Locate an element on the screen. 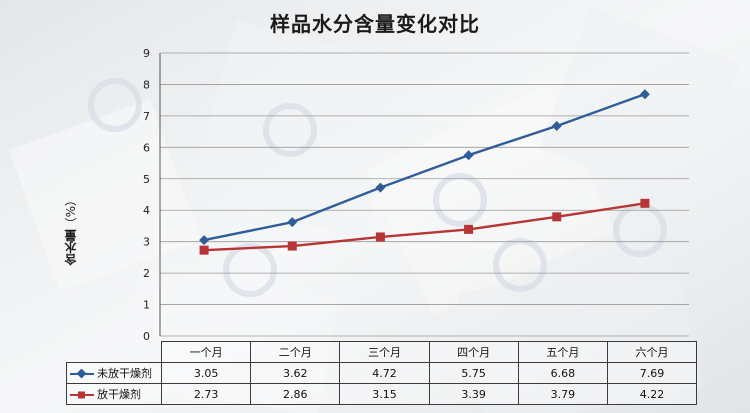 The width and height of the screenshot is (750, 413). y-tick-label: 6 is located at coordinates (146, 147).